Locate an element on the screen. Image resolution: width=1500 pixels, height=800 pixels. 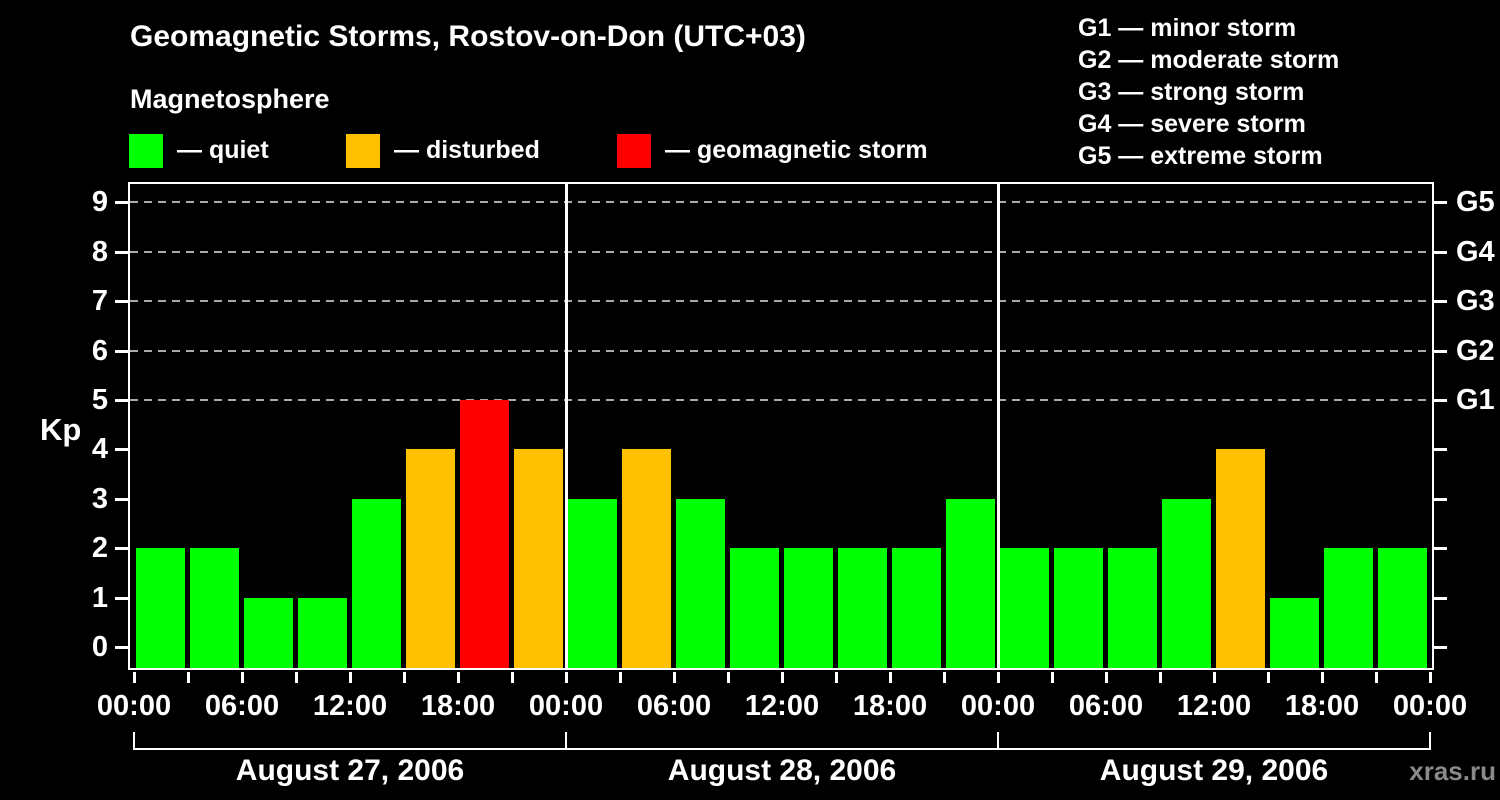
storm-scale-g2: G2 — moderate storm is located at coordinates (1209, 60).